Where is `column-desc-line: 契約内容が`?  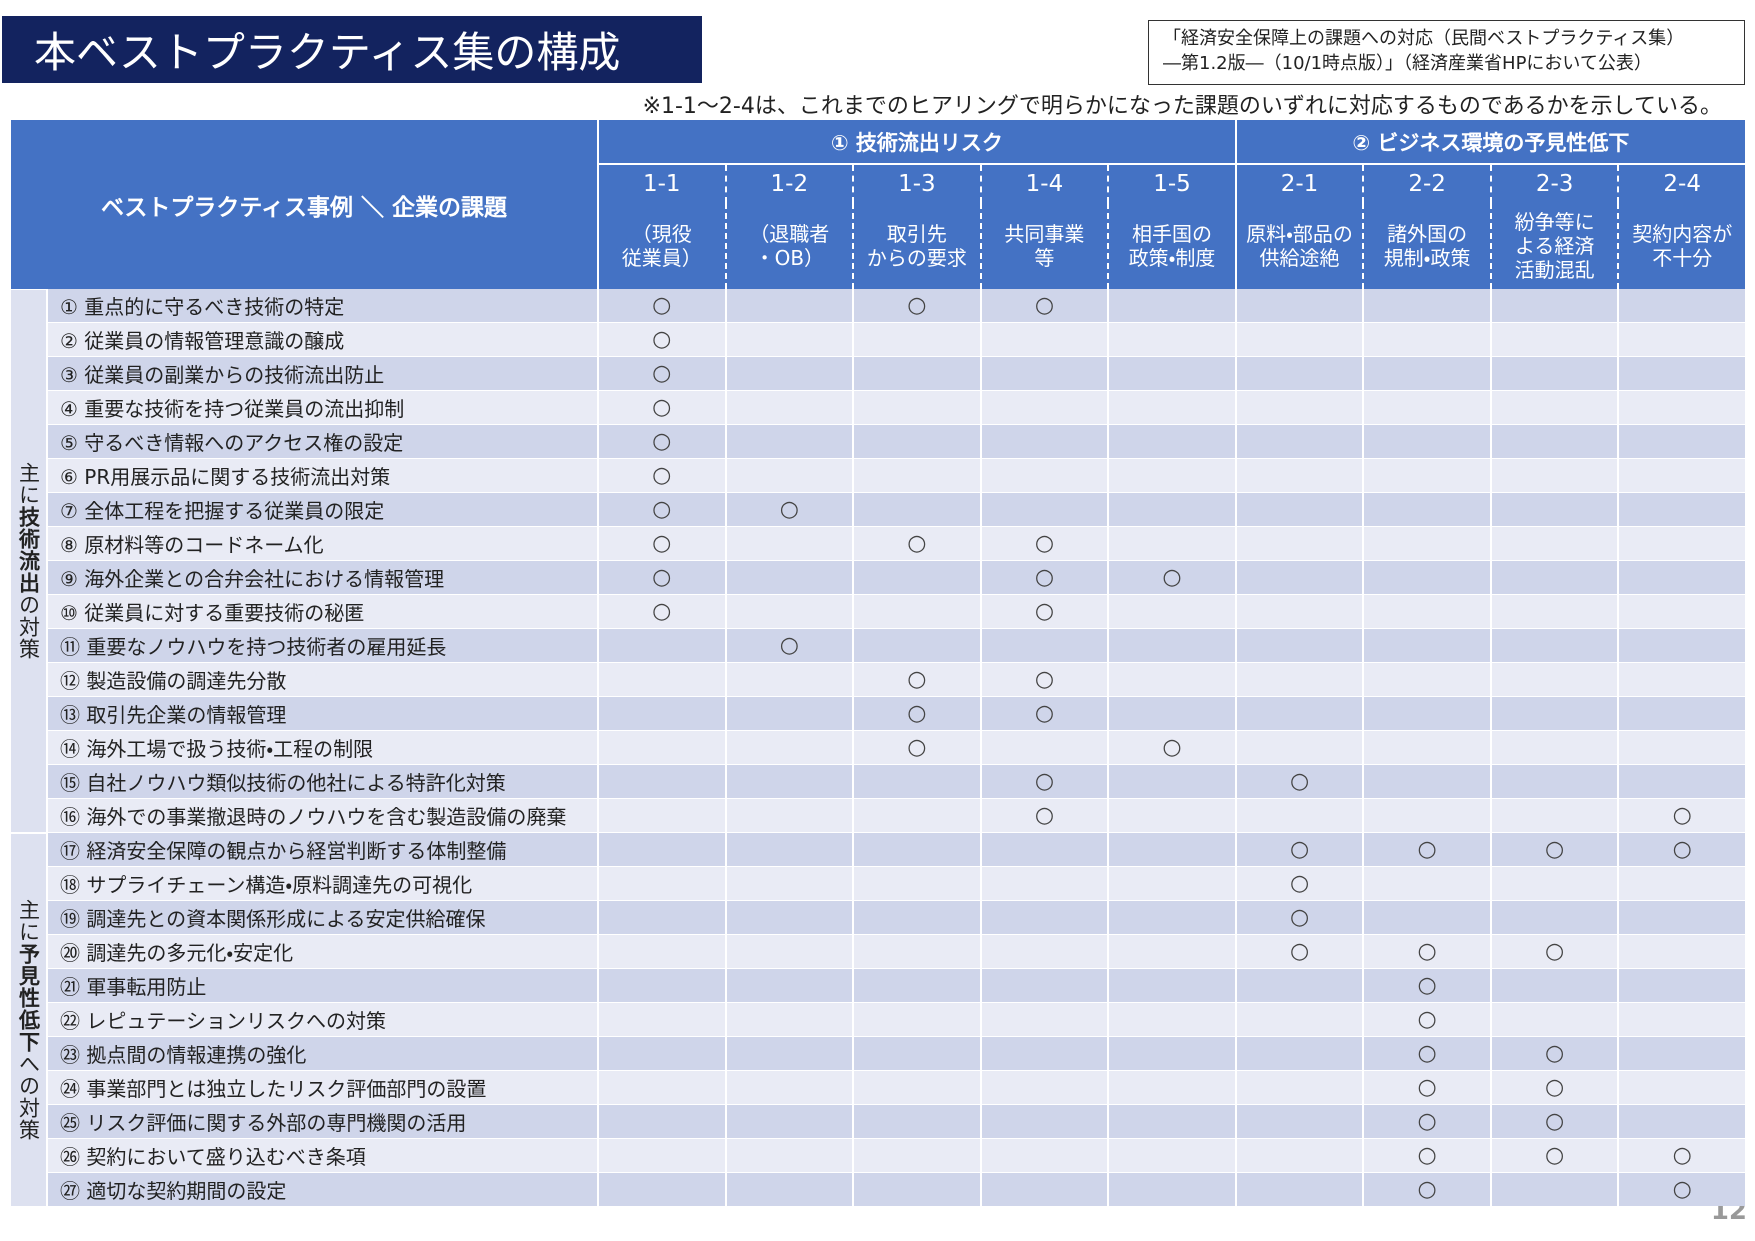
column-desc-line: 契約内容が is located at coordinates (1682, 234).